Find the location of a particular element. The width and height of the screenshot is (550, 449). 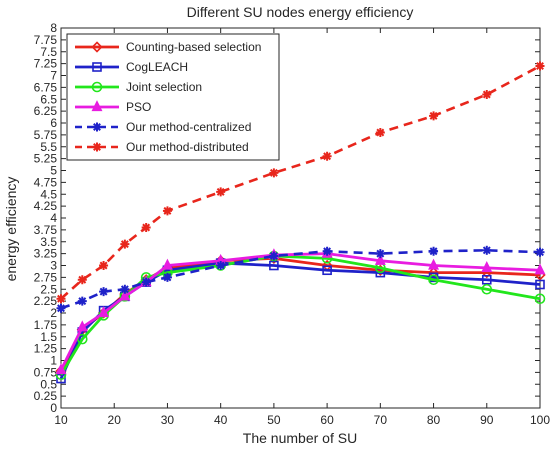

y-tick-label: 2 is located at coordinates (53, 313).